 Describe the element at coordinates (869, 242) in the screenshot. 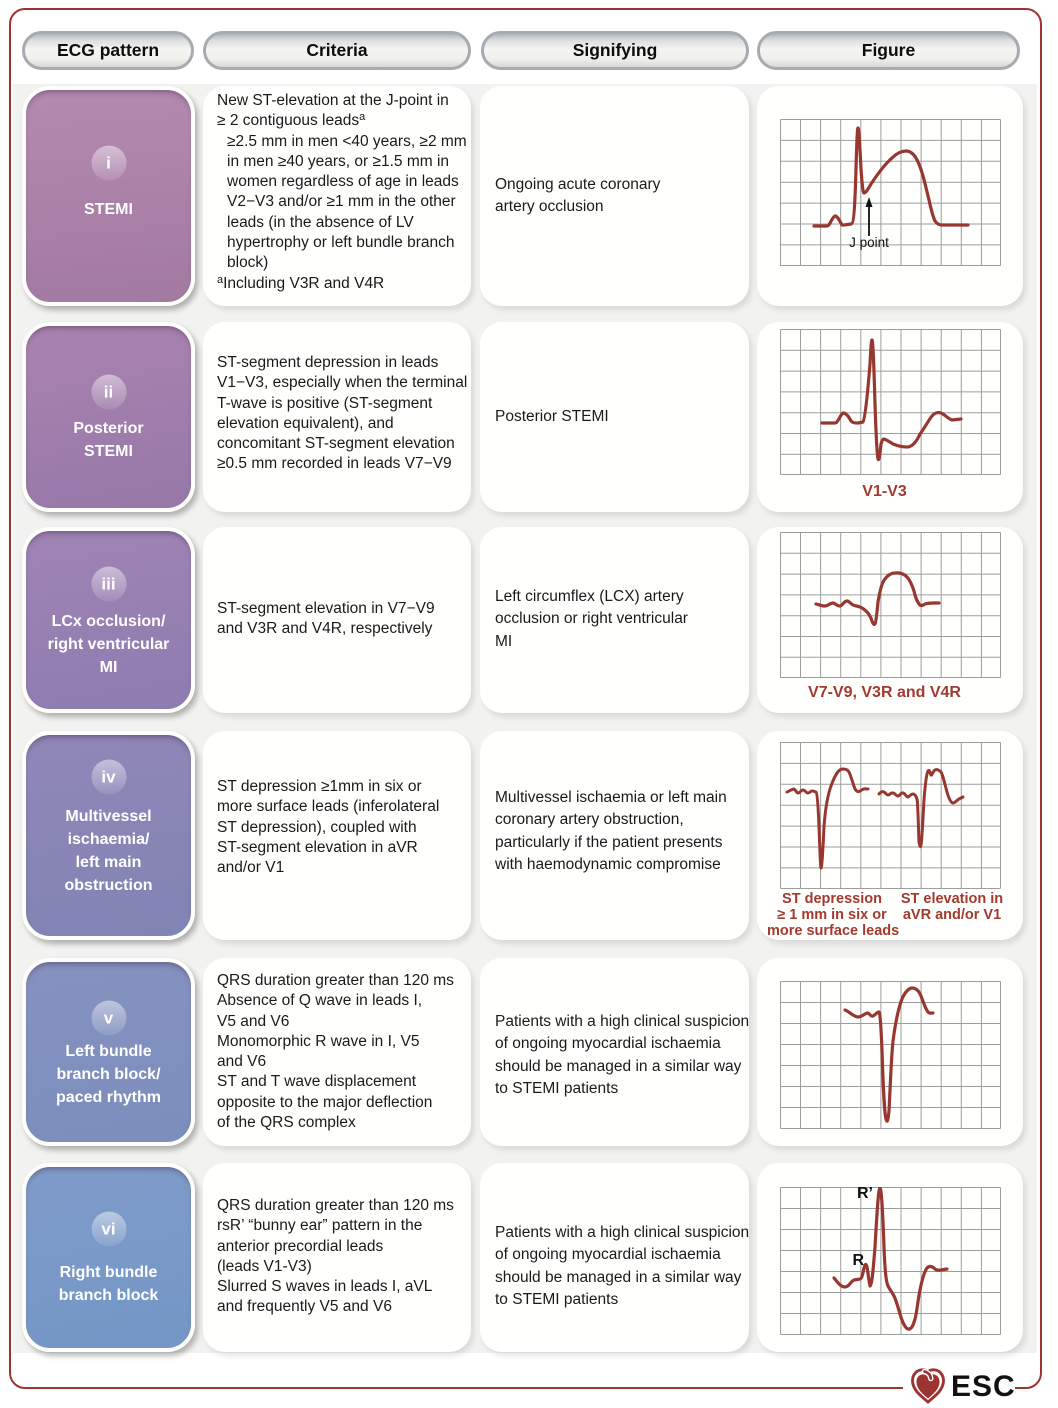

I see `svg-text: J point` at that location.